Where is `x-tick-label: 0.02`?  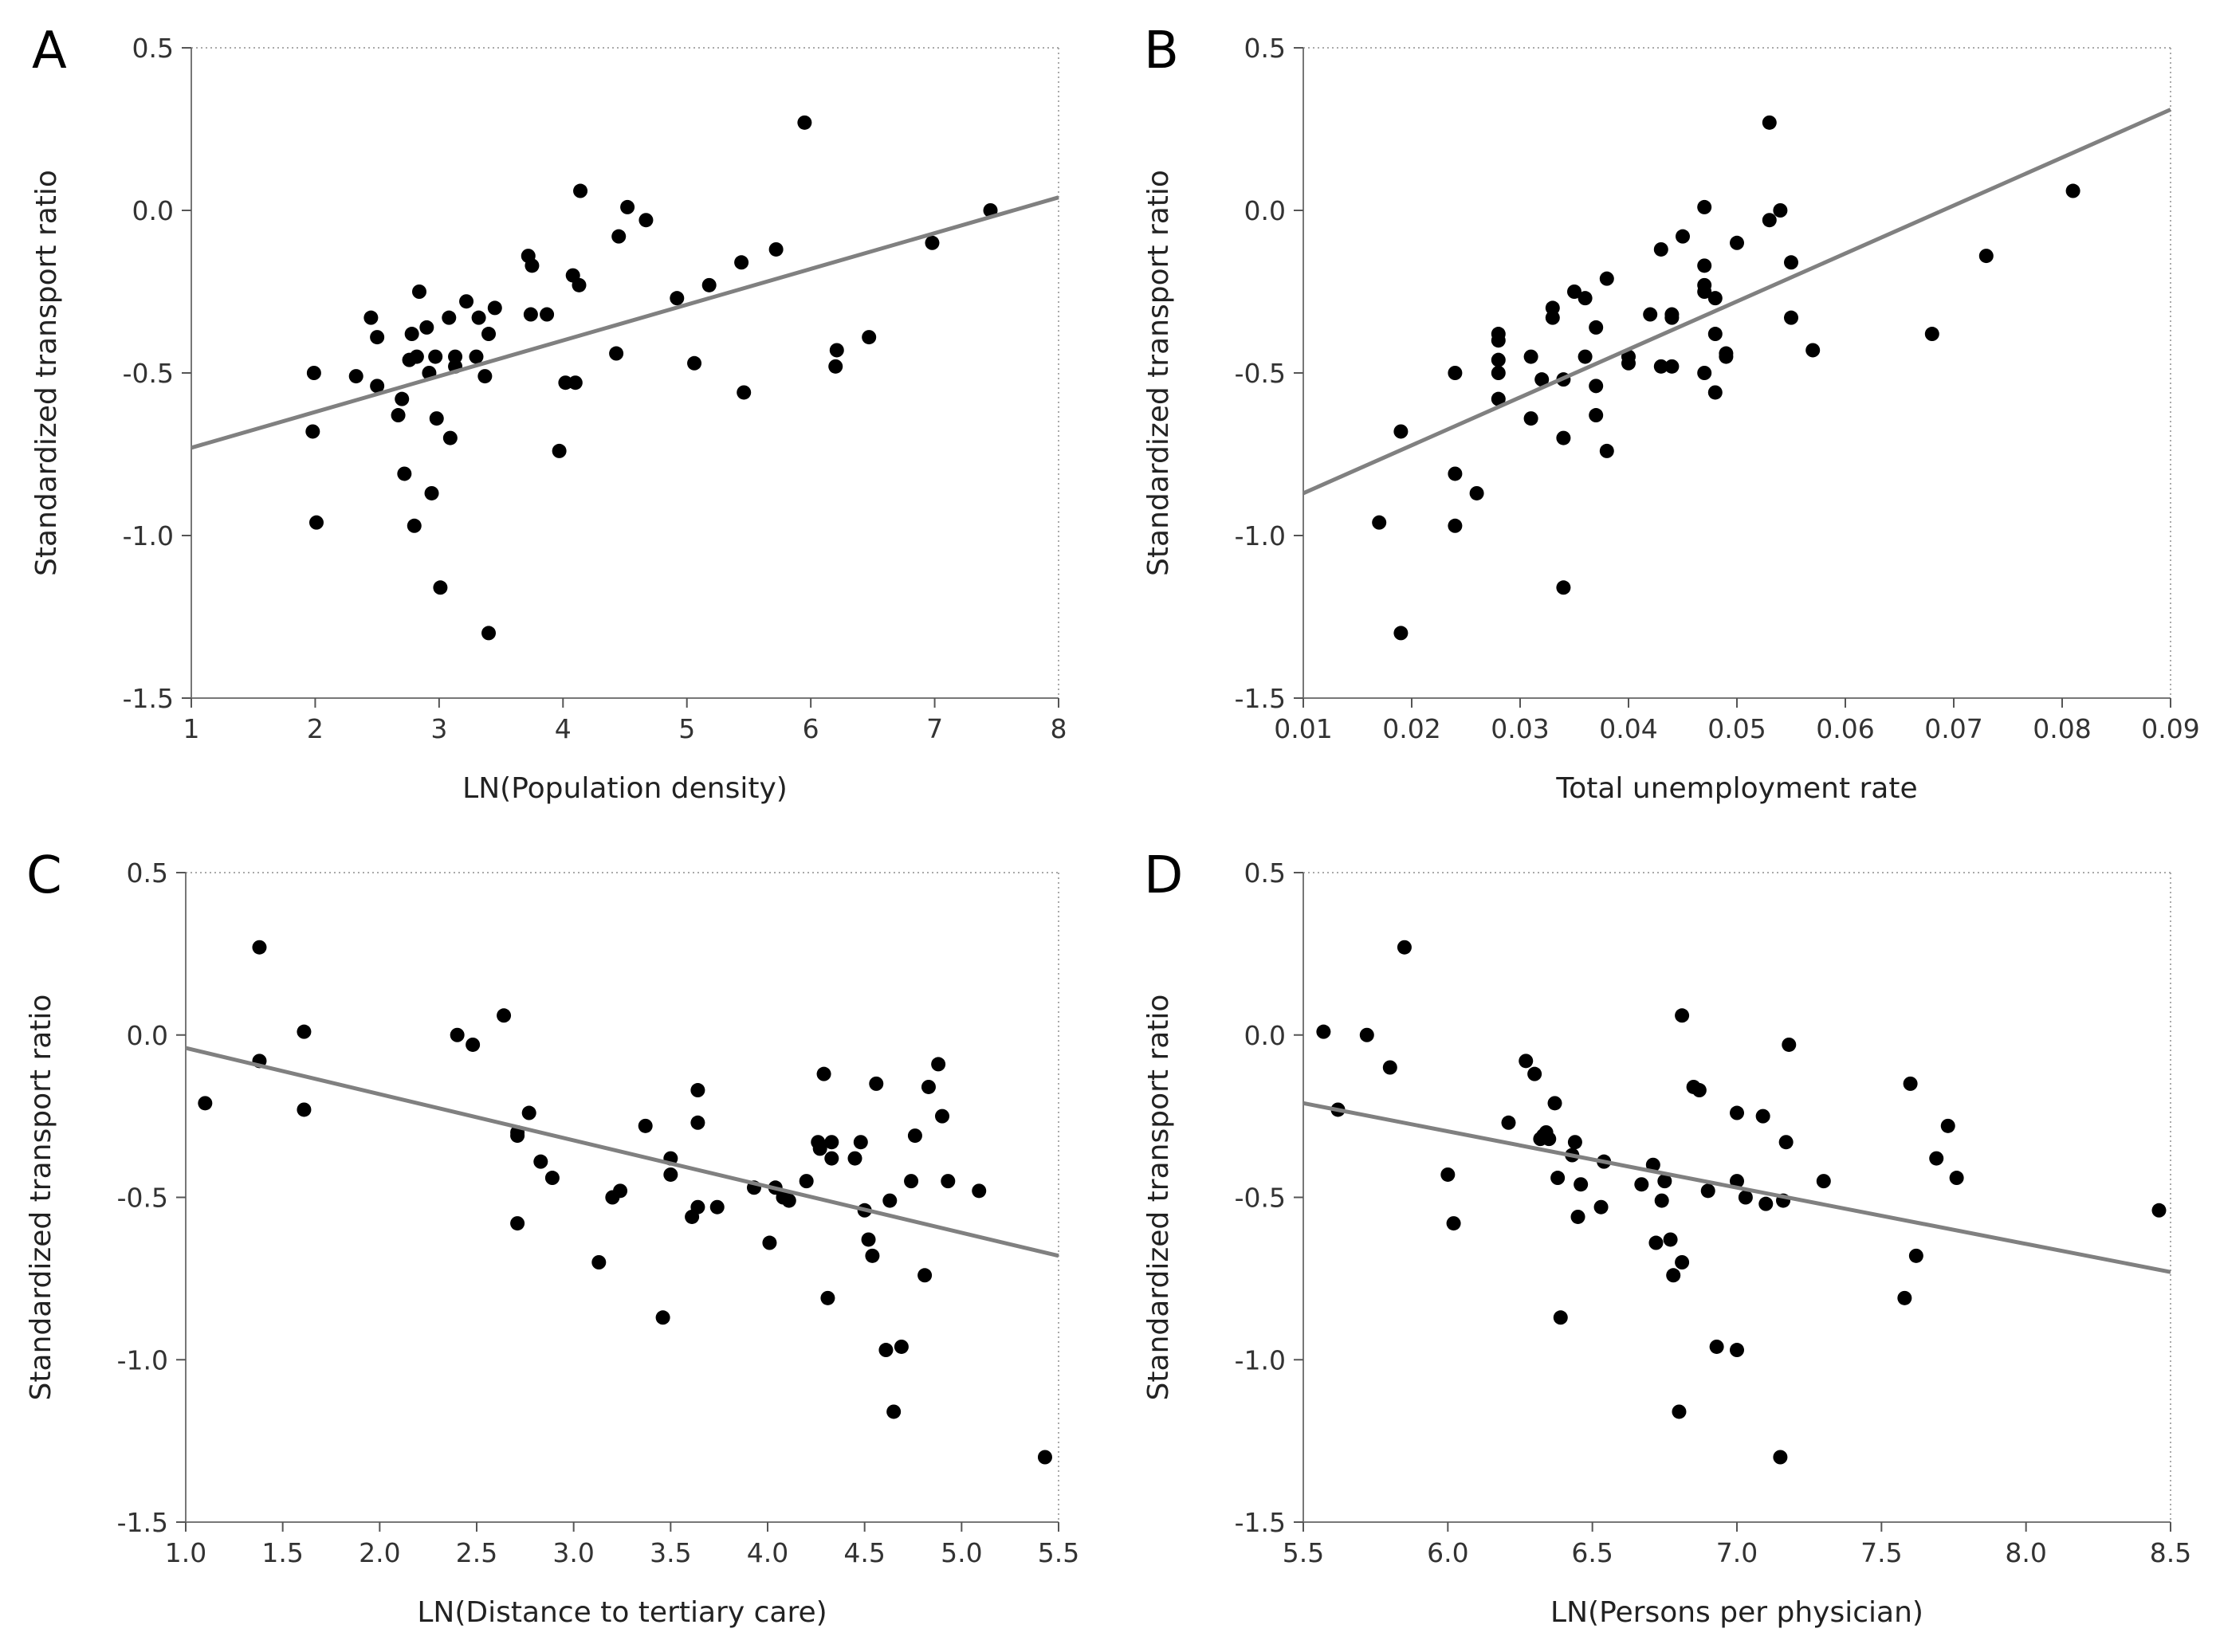 x-tick-label: 0.02 is located at coordinates (1411, 728).